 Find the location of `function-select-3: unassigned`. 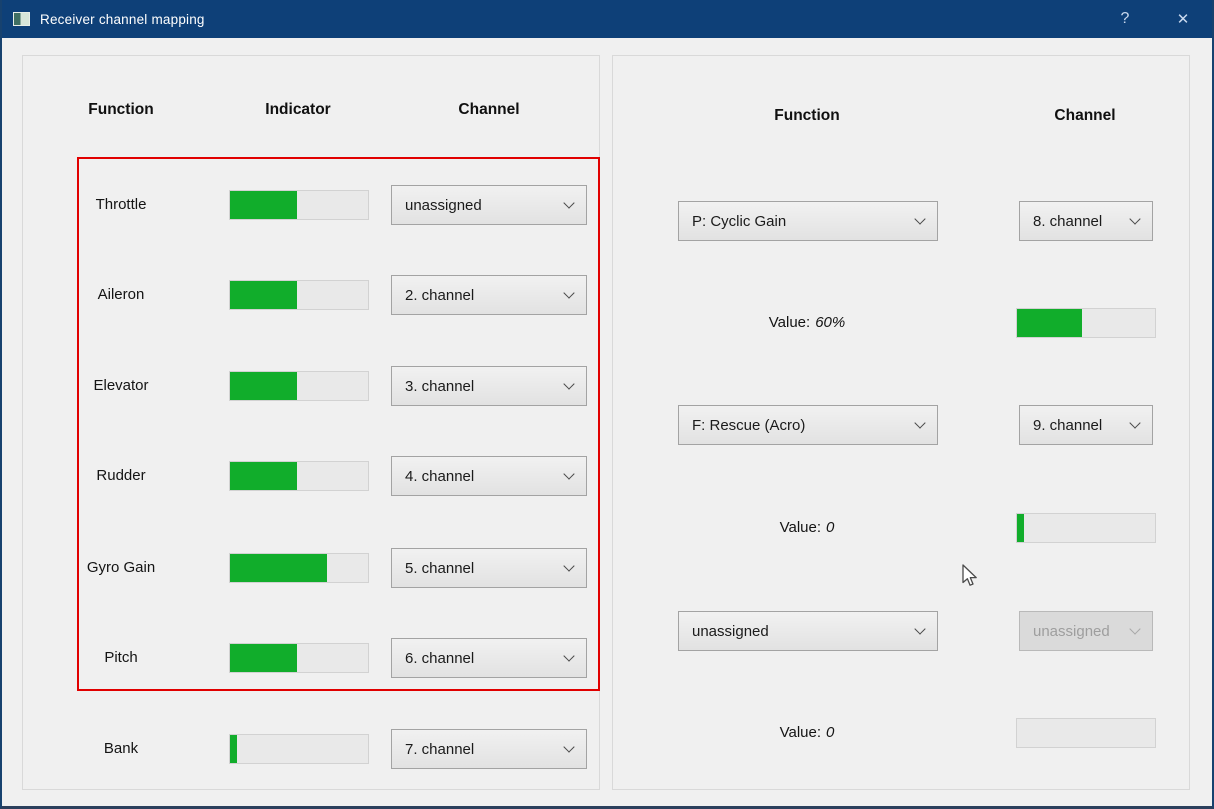

function-select-3: unassigned is located at coordinates (808, 631).